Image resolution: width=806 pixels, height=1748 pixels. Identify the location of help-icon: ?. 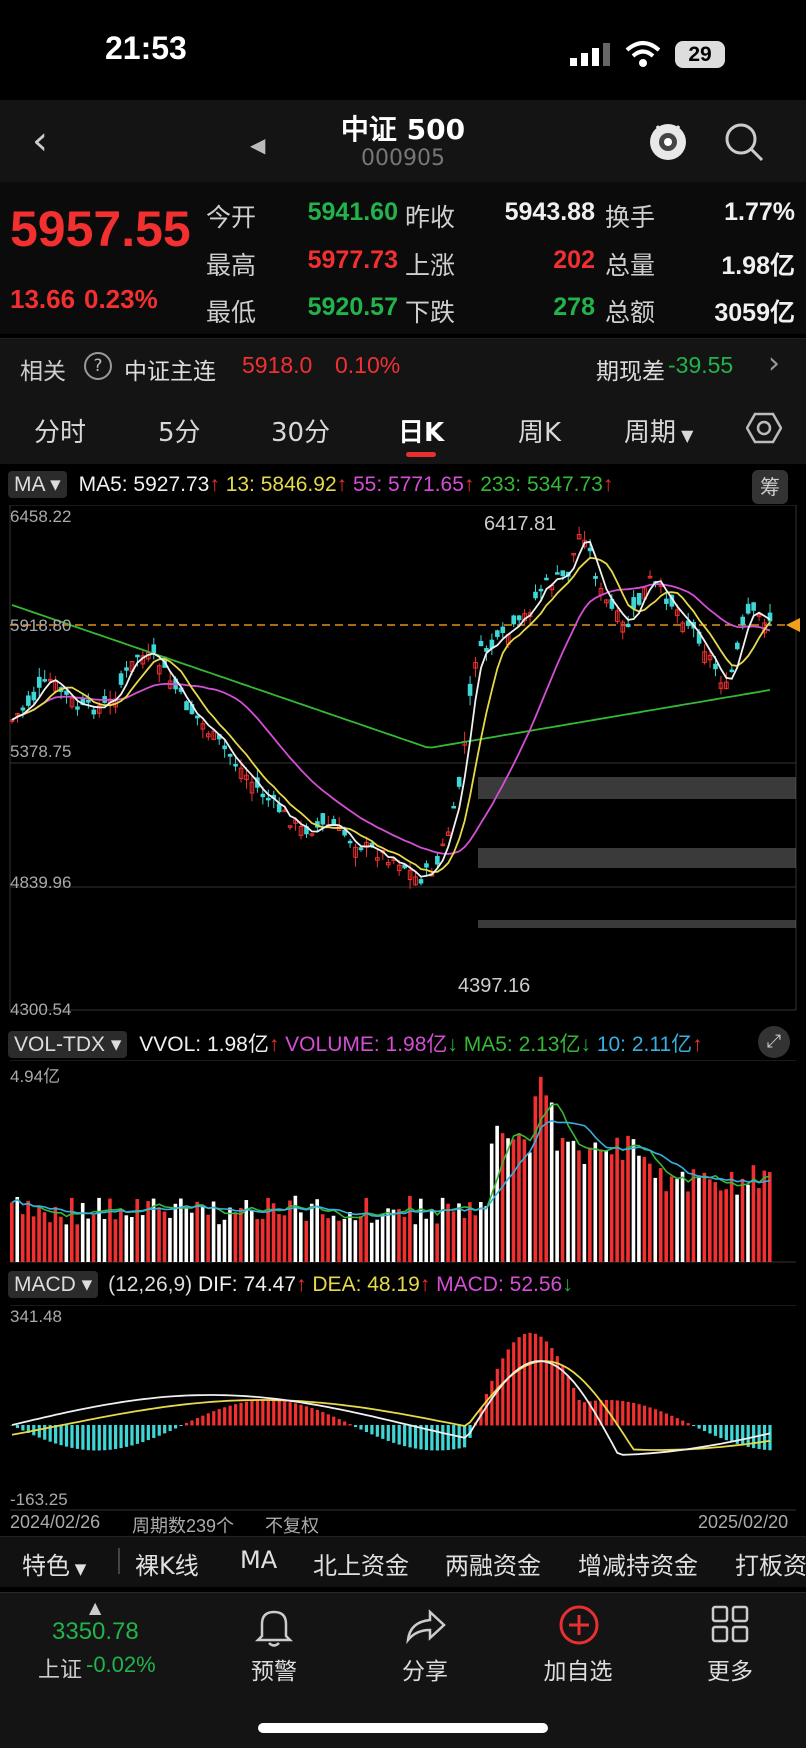
(98, 366).